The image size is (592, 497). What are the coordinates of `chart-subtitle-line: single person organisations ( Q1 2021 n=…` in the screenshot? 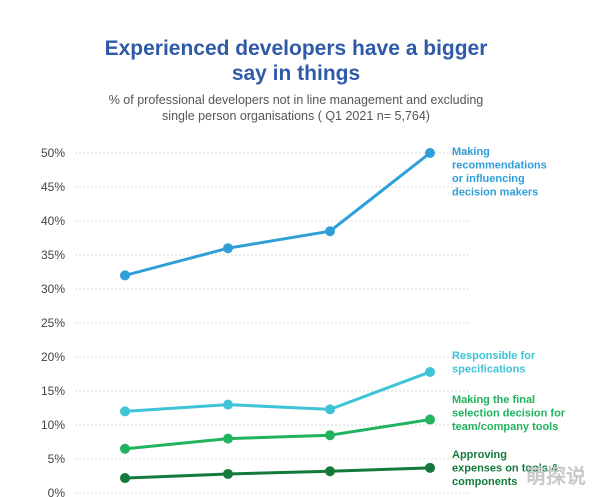 It's located at (296, 116).